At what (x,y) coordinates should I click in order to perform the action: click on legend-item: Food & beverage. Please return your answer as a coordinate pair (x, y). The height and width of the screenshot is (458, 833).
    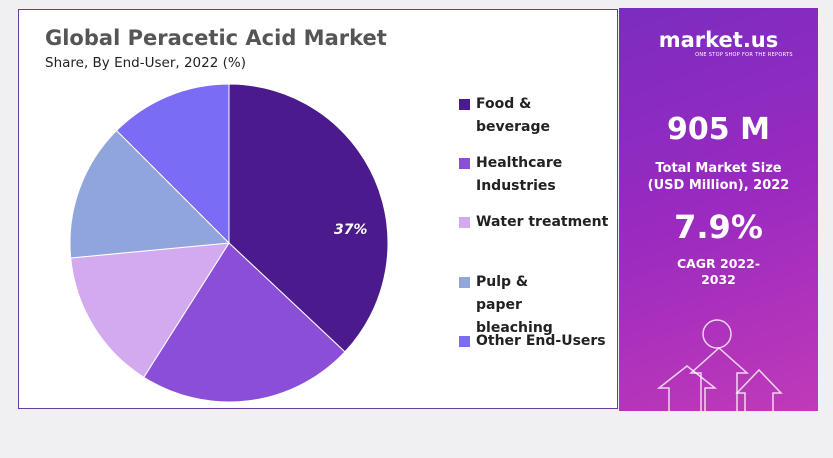
    Looking at the image, I should click on (534, 116).